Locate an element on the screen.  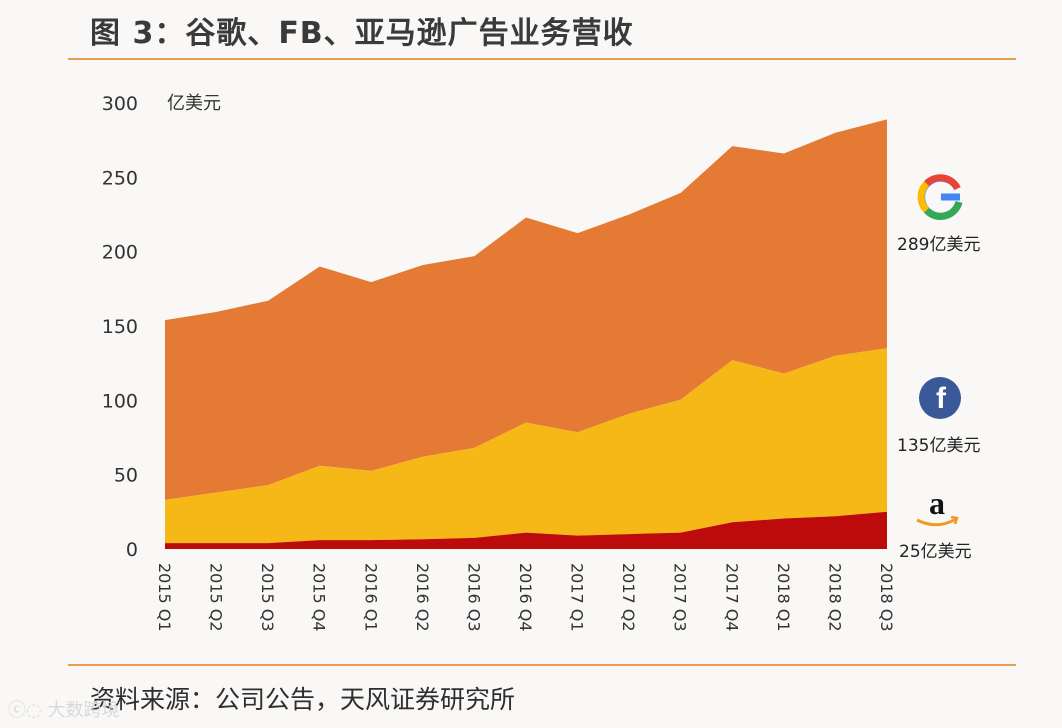
x-tick-label: 2017 Q4 is located at coordinates (731, 597).